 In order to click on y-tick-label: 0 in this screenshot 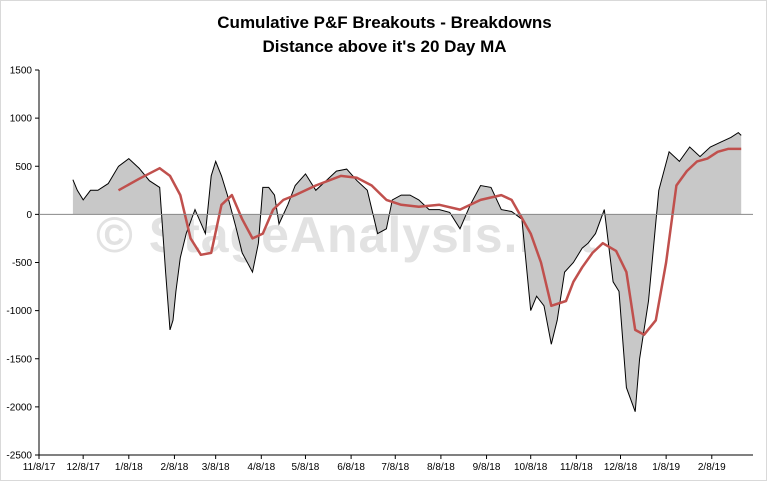, I will do `click(29, 215)`.